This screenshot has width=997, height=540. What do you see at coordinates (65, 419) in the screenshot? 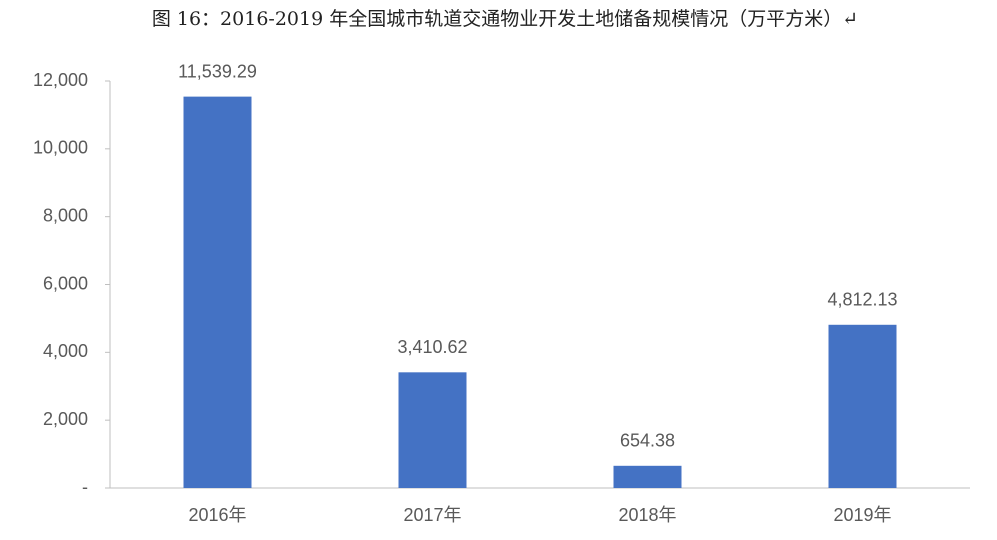
I see `y-tick-label: 2,000` at bounding box center [65, 419].